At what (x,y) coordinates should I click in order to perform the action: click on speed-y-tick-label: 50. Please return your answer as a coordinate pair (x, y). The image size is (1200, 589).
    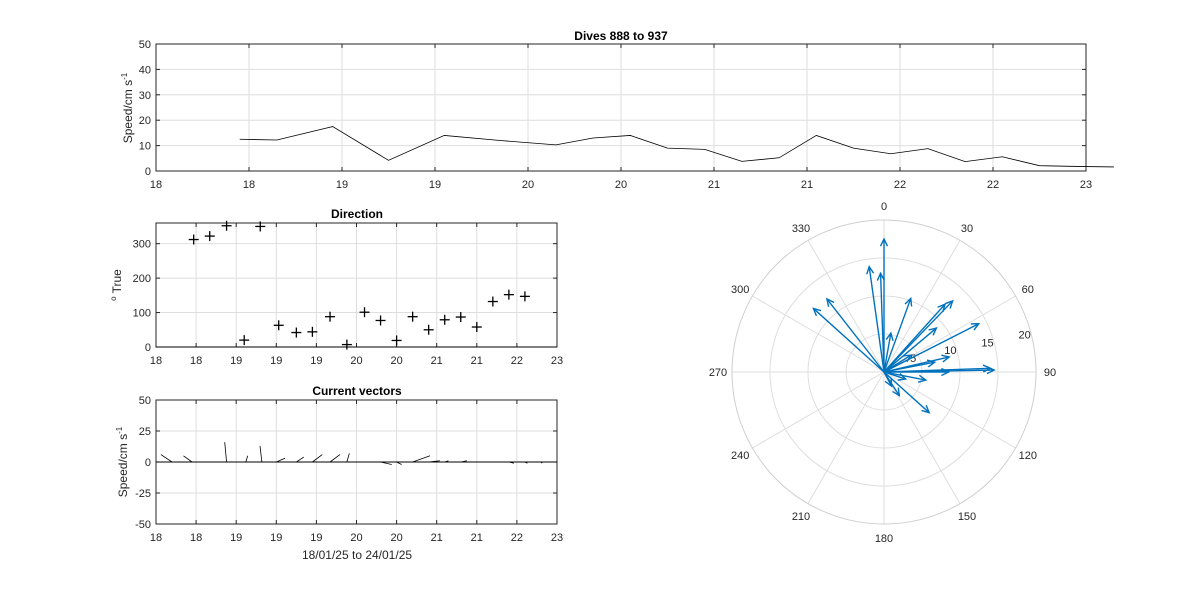
    Looking at the image, I should click on (145, 45).